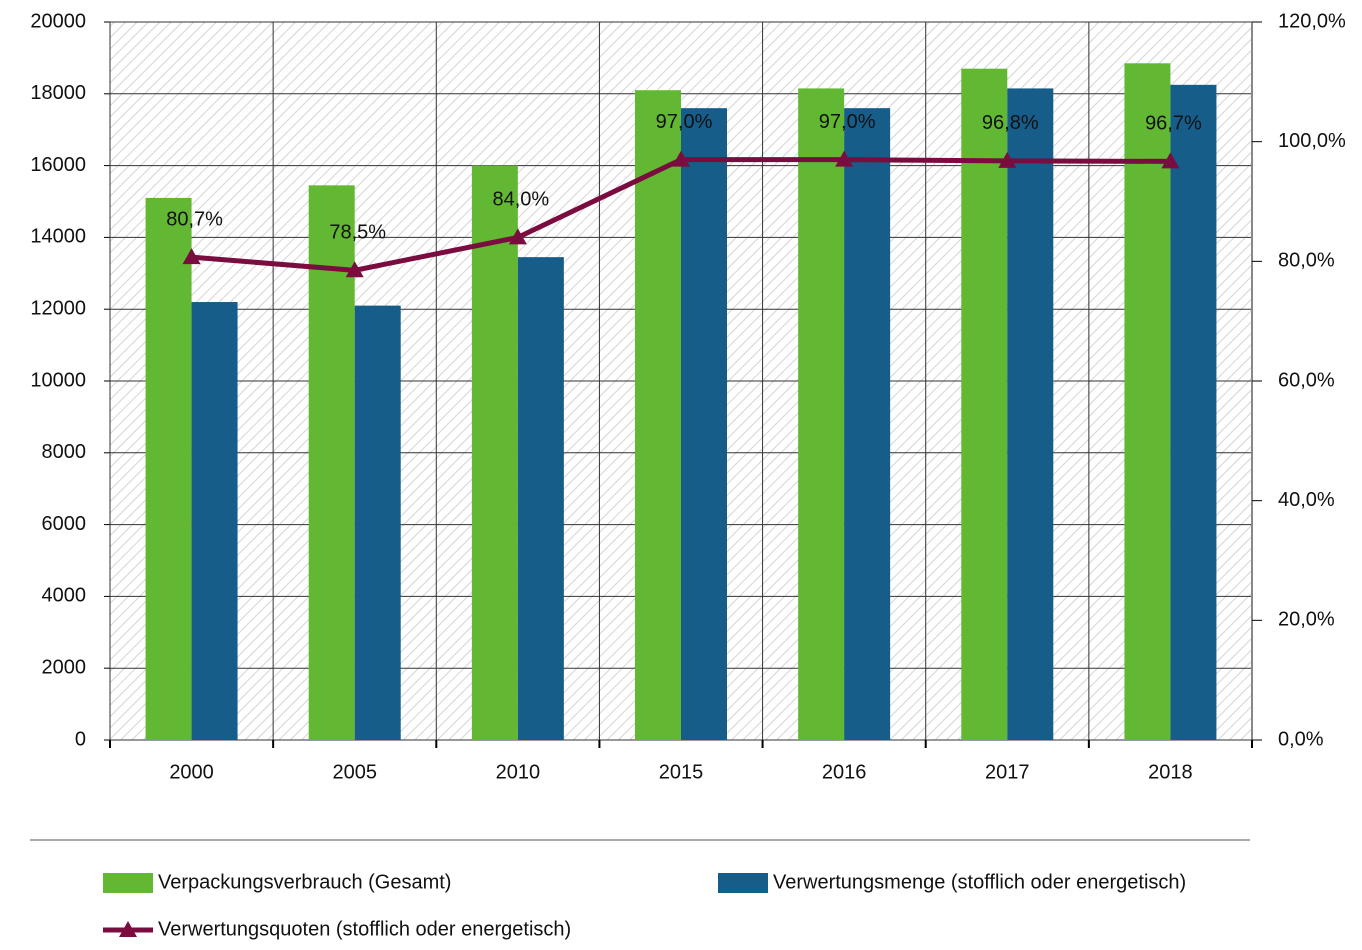 The width and height of the screenshot is (1362, 950). Describe the element at coordinates (58, 93) in the screenshot. I see `y-tick-label: 18000` at that location.